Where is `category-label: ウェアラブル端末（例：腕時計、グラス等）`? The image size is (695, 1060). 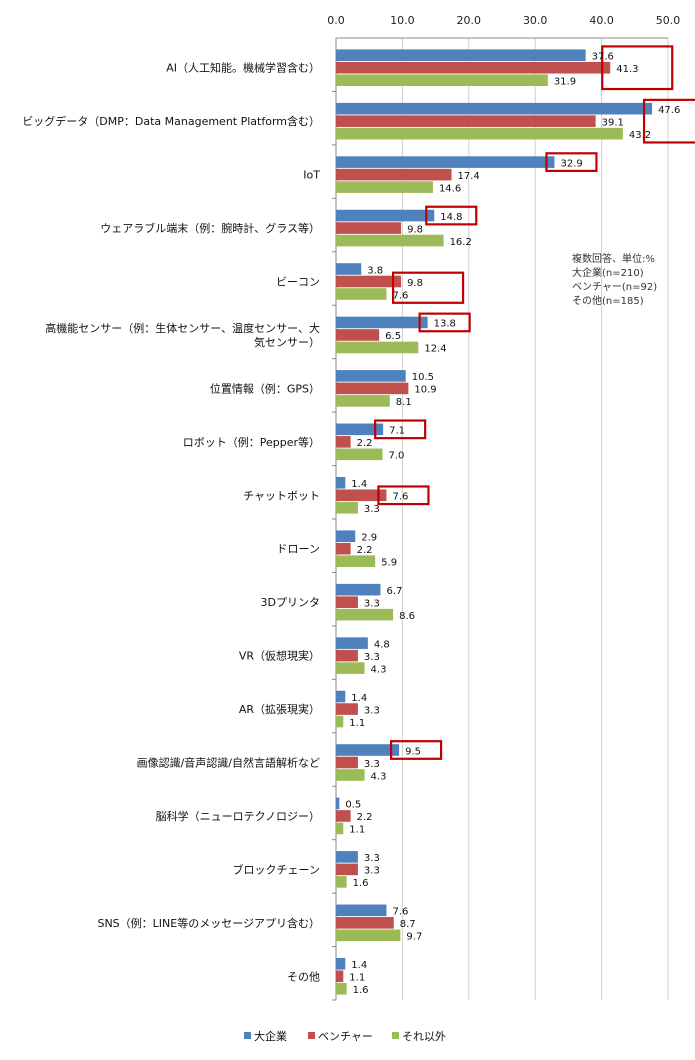 category-label: ウェアラブル端末（例：腕時計、グラス等） is located at coordinates (210, 228).